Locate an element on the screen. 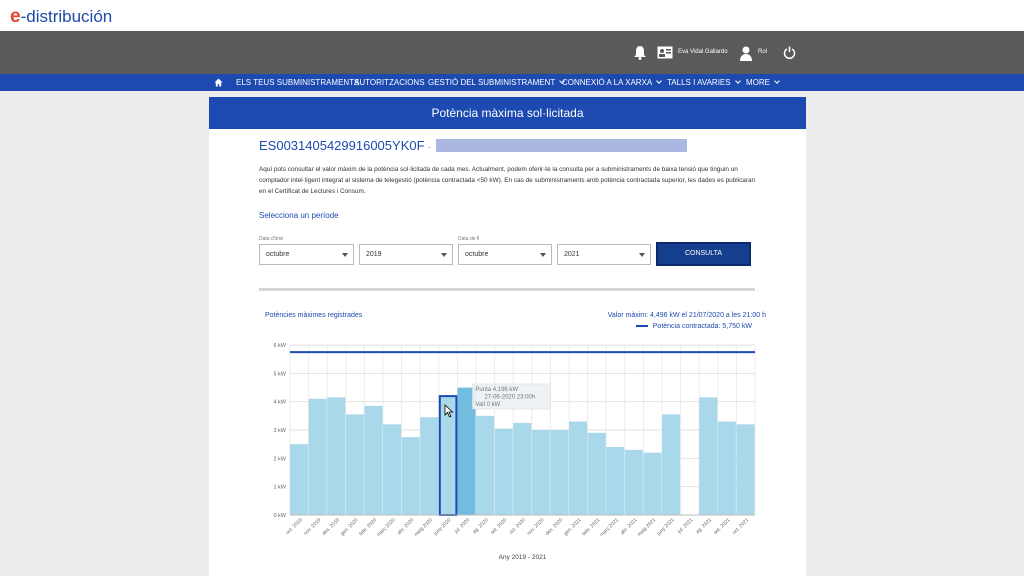 The height and width of the screenshot is (576, 1024). tooltip-line: 27-06-2020 23:00h is located at coordinates (509, 398).